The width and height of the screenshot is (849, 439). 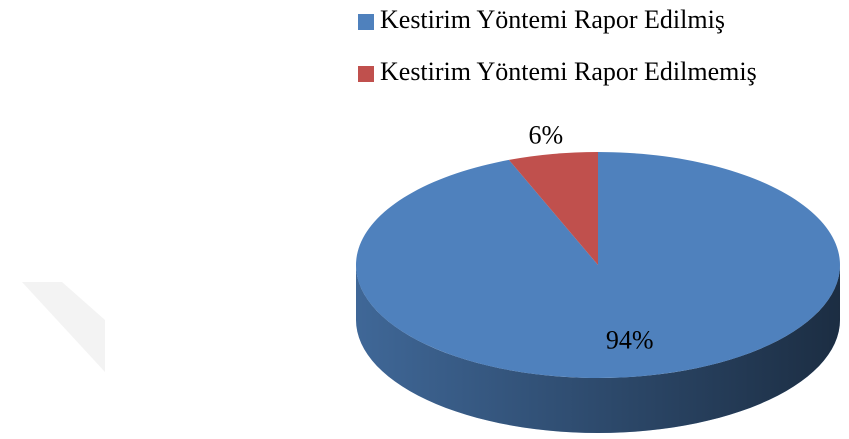 What do you see at coordinates (568, 71) in the screenshot?
I see `legend-label: Kestirim Yöntemi Rapor Edilmemiş` at bounding box center [568, 71].